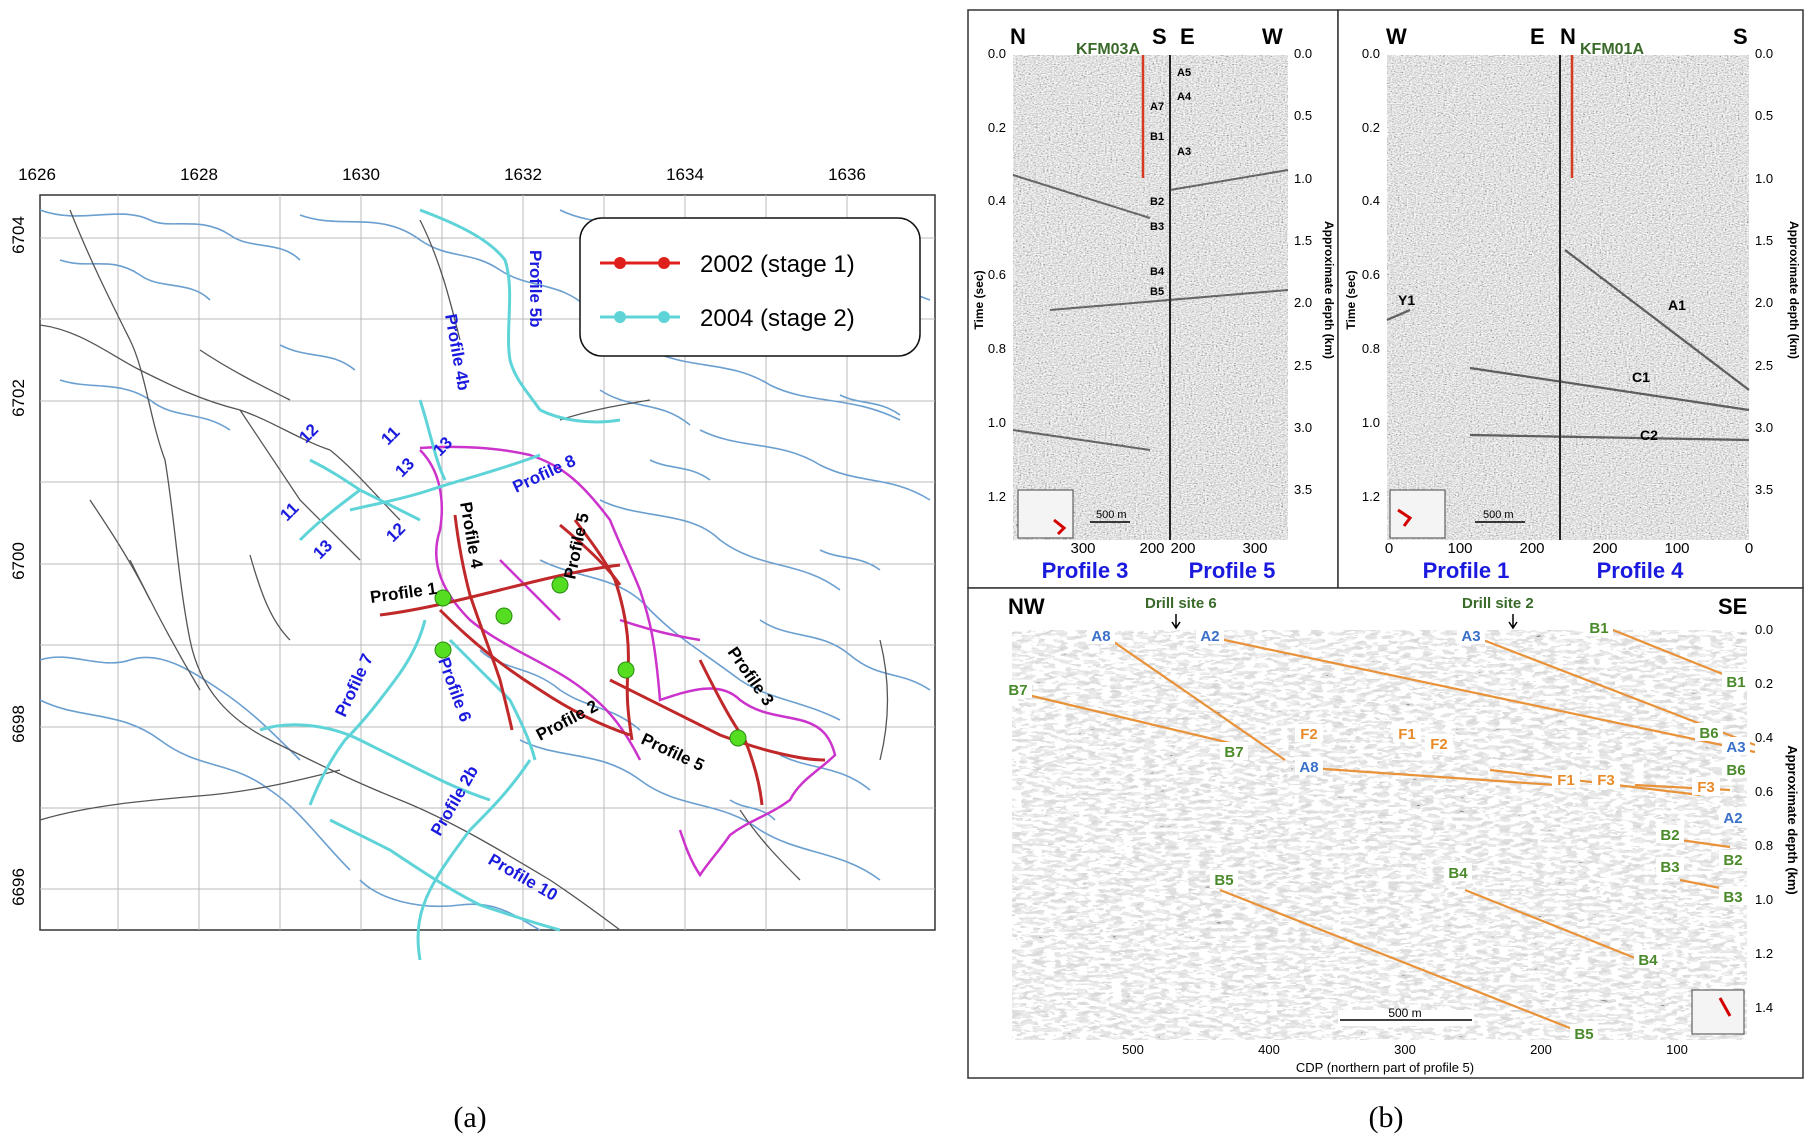 This screenshot has height=1144, width=1808. Describe the element at coordinates (1386, 1117) in the screenshot. I see `caption-b: (b)` at that location.